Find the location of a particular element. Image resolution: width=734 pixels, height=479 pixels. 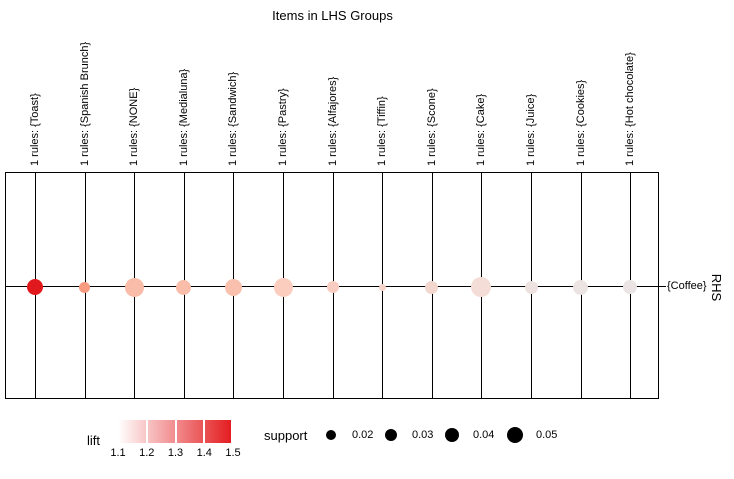

column-label: 1 rules: {NONE} is located at coordinates (134, 126).